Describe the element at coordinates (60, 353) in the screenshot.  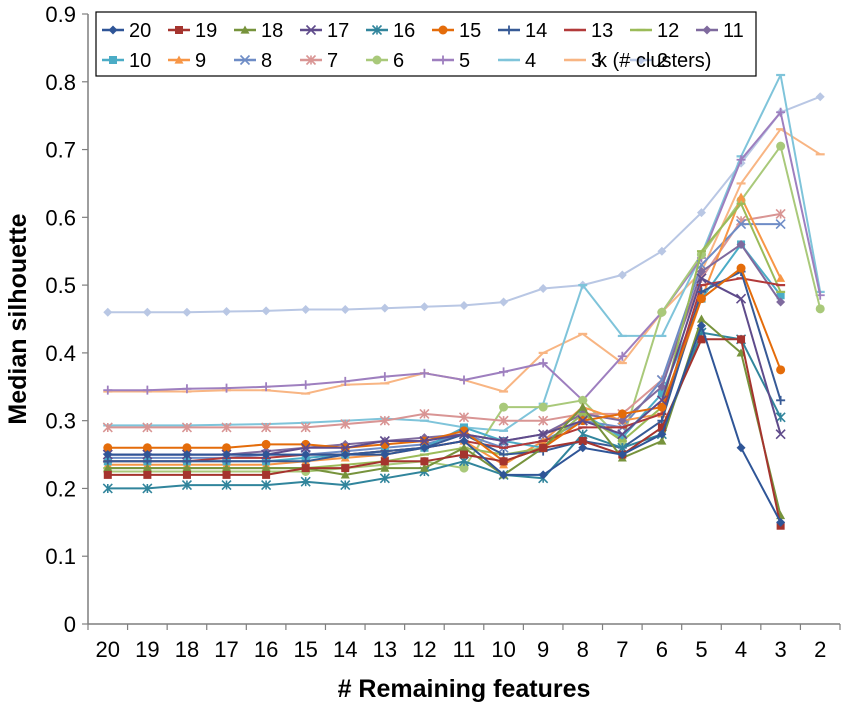
I see `y-tick-label: 0.4` at that location.